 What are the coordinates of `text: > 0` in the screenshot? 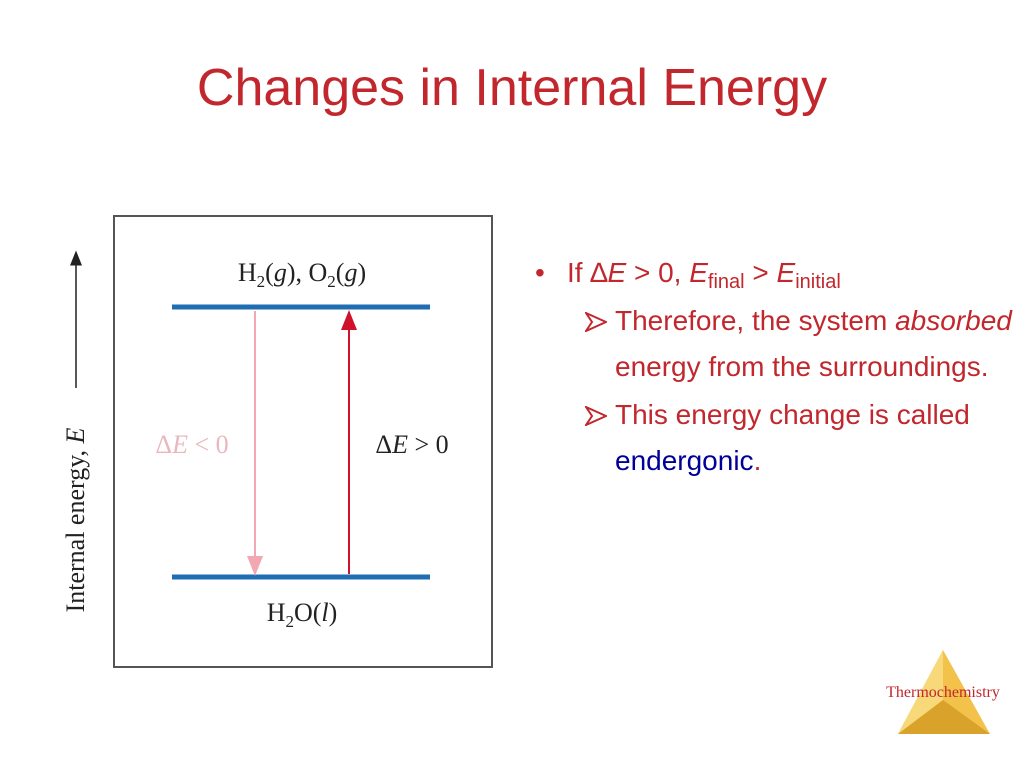 It's located at (428, 444).